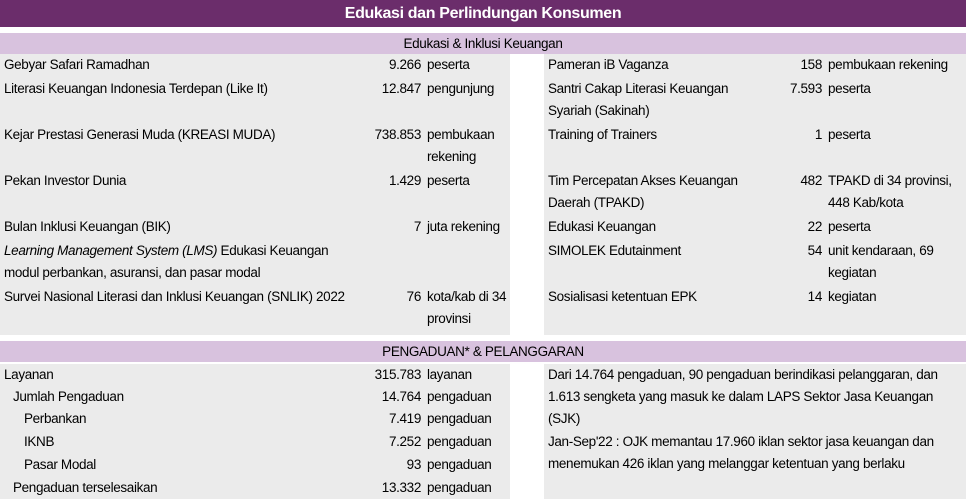  Describe the element at coordinates (404, 64) in the screenshot. I see `list-item-value: 9.266` at that location.